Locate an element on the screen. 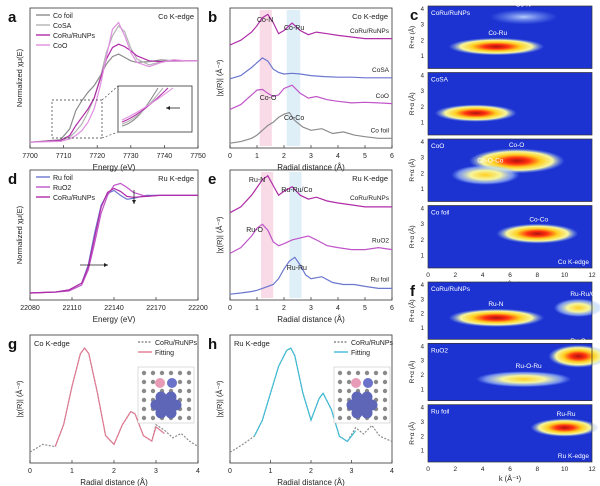 This screenshot has width=600, height=486. panel-letter: h is located at coordinates (212, 344).